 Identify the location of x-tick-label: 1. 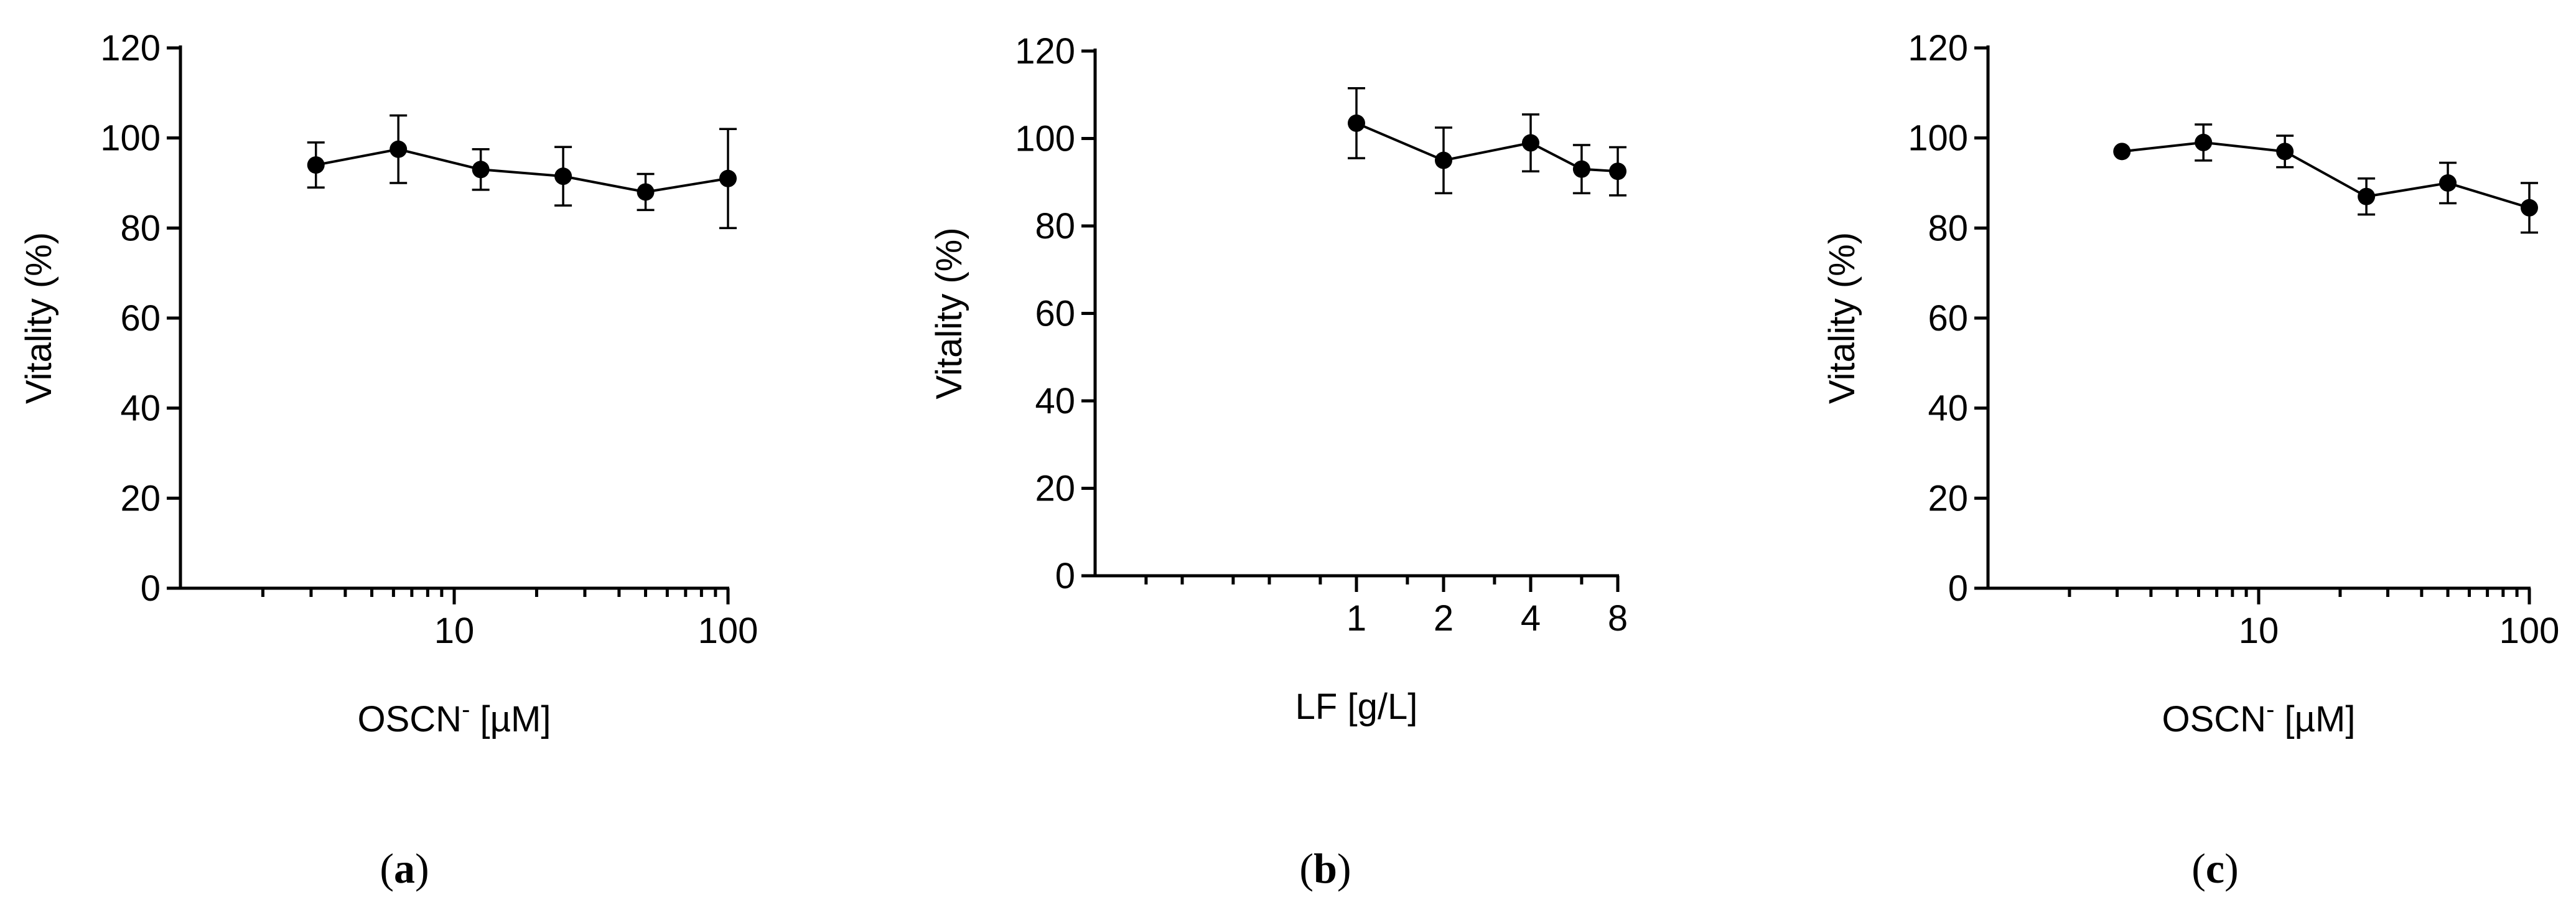
(1356, 618).